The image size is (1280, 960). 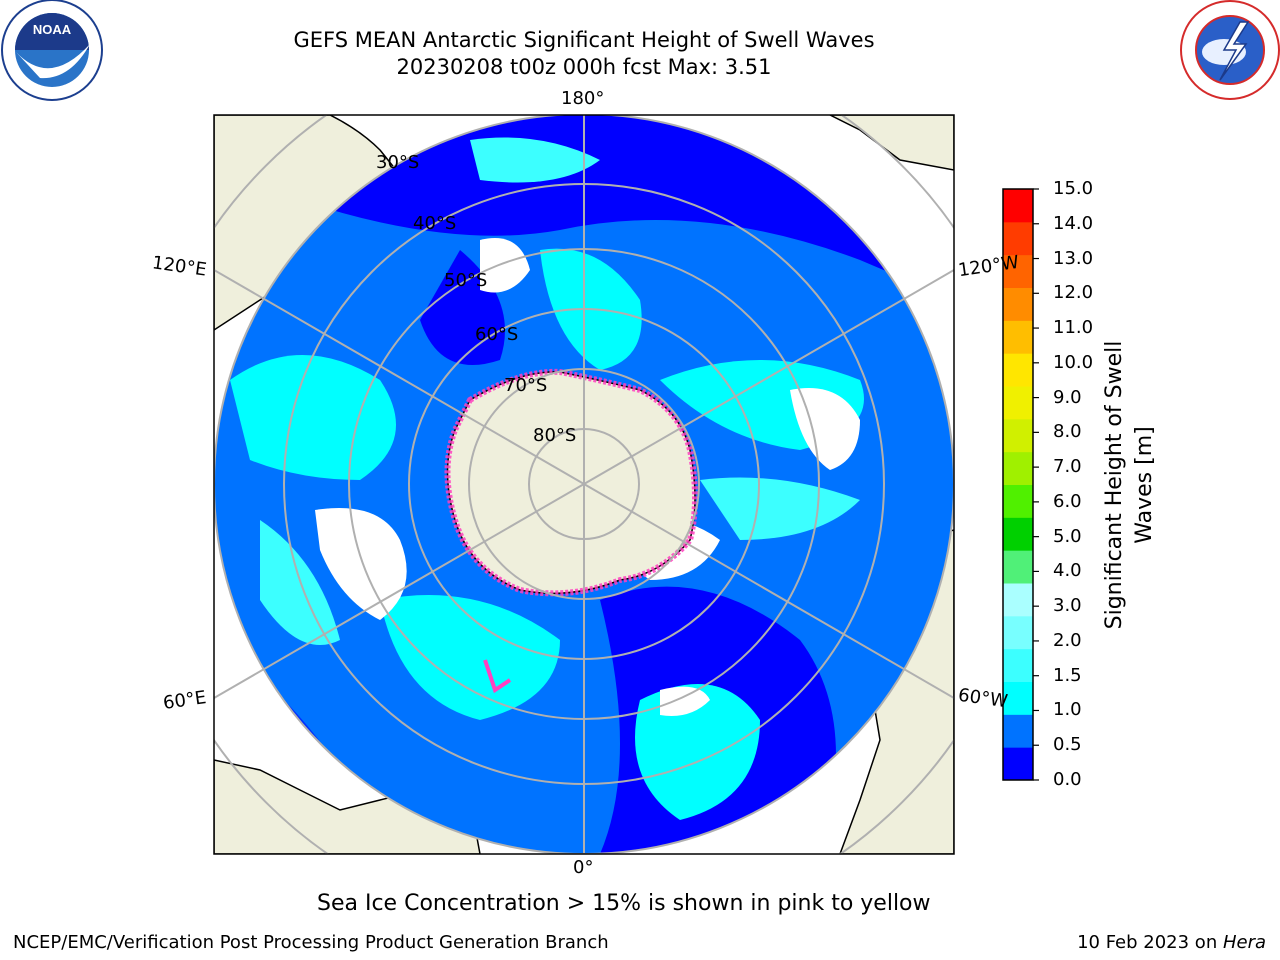 What do you see at coordinates (1230, 50) in the screenshot?
I see `nws-logo-icon` at bounding box center [1230, 50].